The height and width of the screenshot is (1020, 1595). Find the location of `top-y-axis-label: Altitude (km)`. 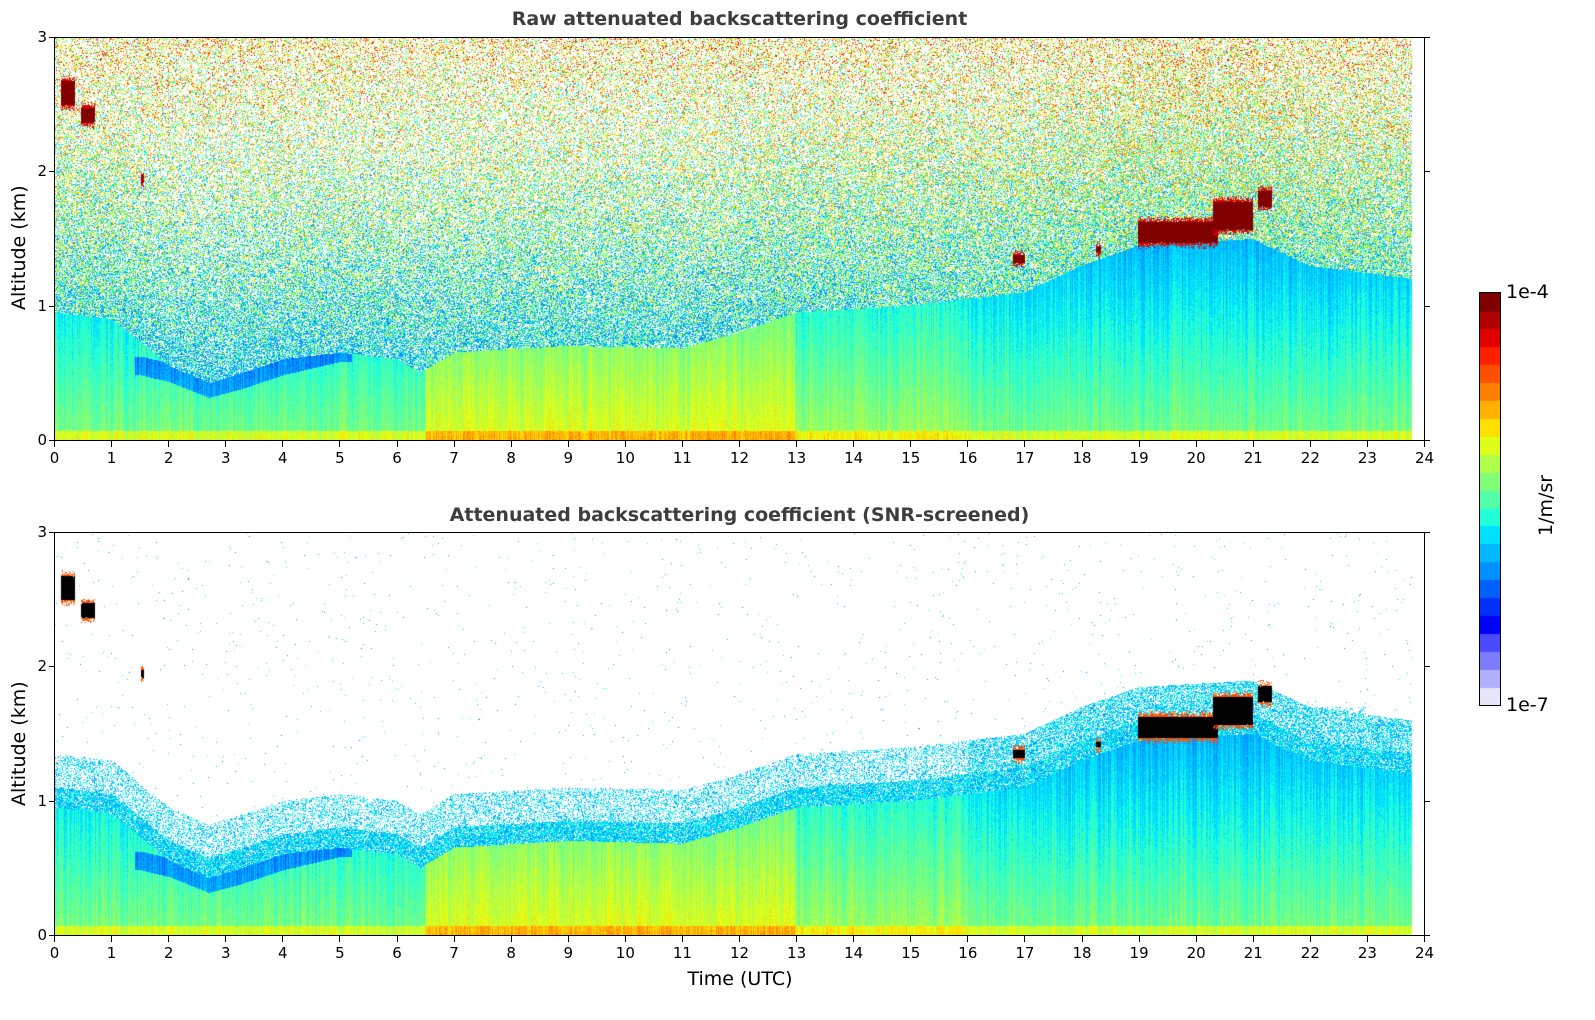

top-y-axis-label: Altitude (km) is located at coordinates (19, 247).